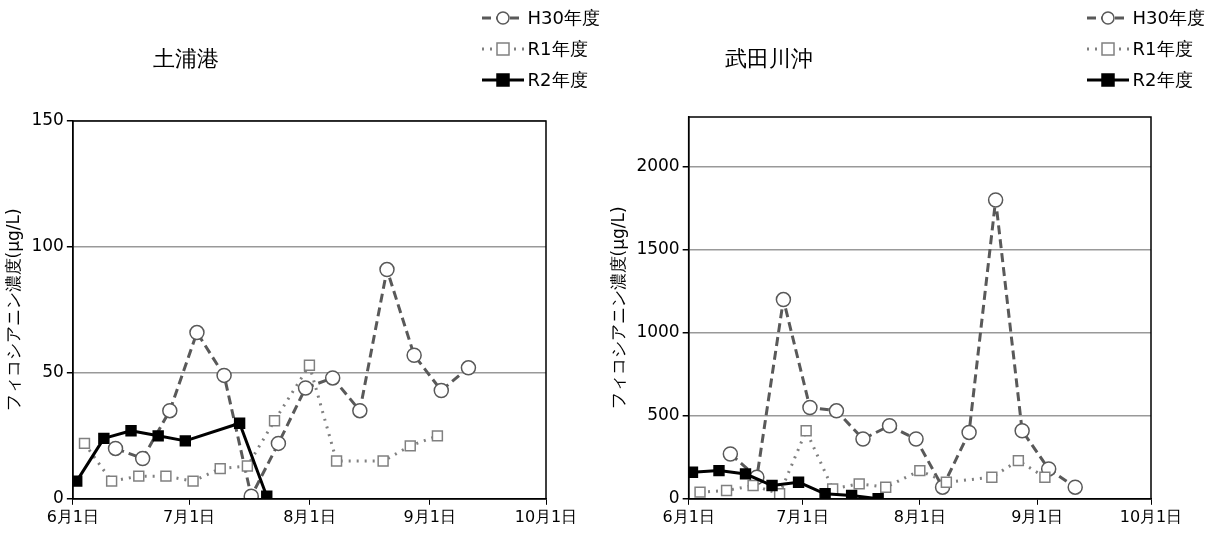 This screenshot has width=1209, height=540. Describe the element at coordinates (658, 331) in the screenshot. I see `y-tick-label: 1000` at that location.